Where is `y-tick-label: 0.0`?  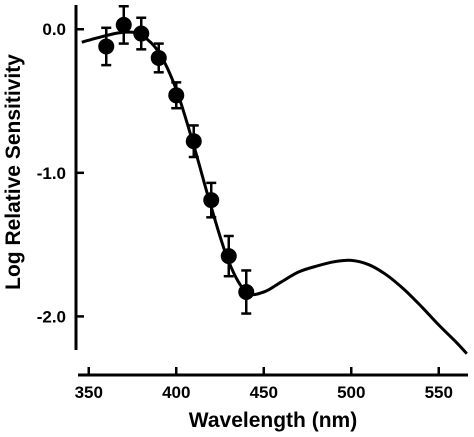 y-tick-label: 0.0 is located at coordinates (54, 29).